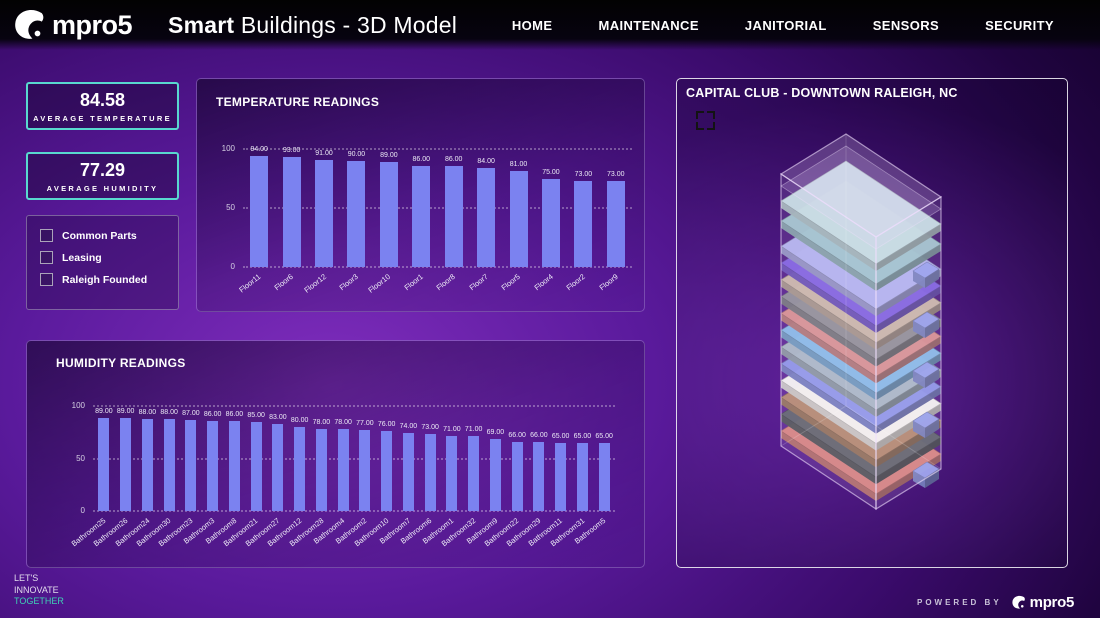 The height and width of the screenshot is (618, 1100). I want to click on bar-category-label: Floor3, so click(349, 282).